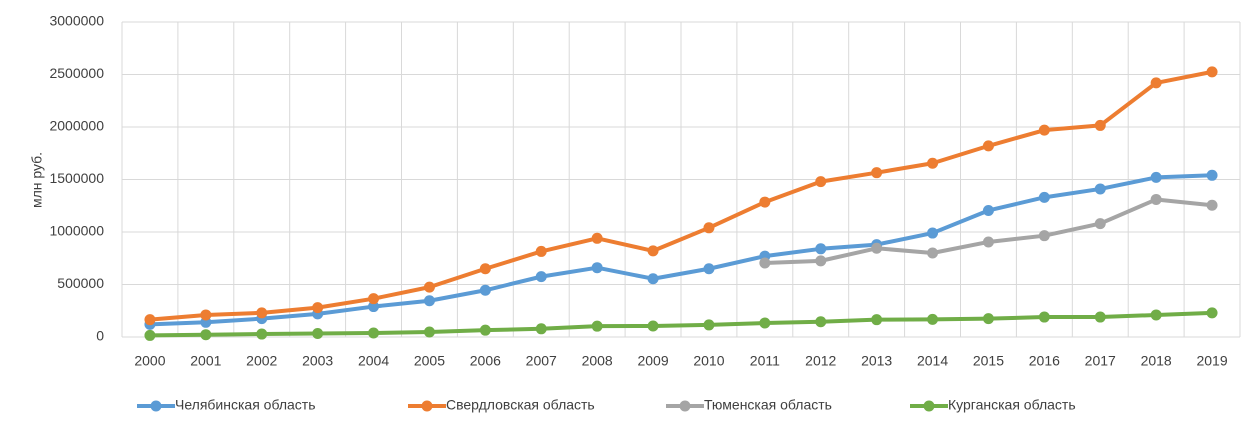 This screenshot has height=423, width=1242. I want to click on legend-label: Курганская область, so click(1012, 405).